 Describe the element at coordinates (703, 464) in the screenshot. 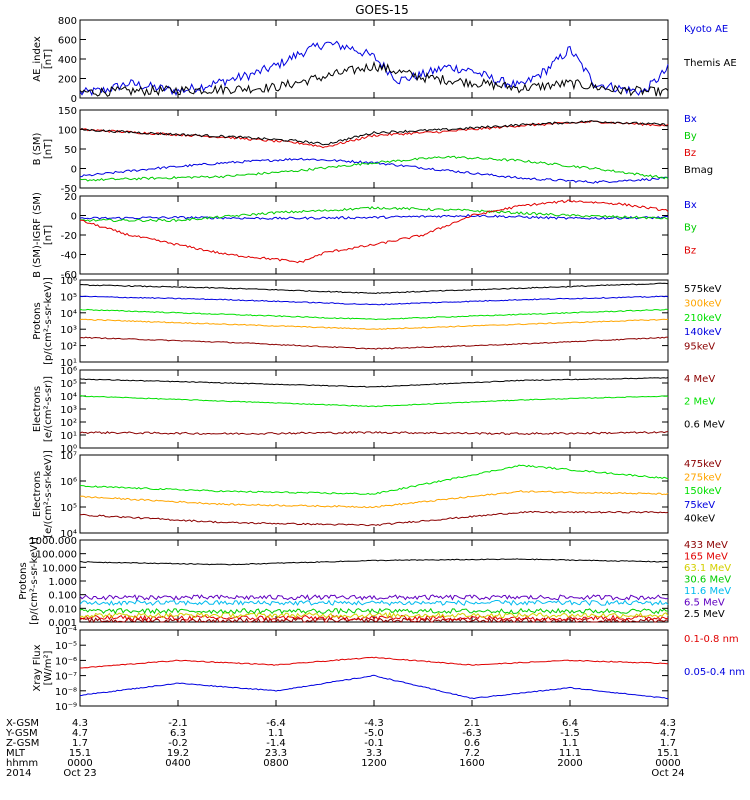

I see `legend-entry: 475keV` at that location.